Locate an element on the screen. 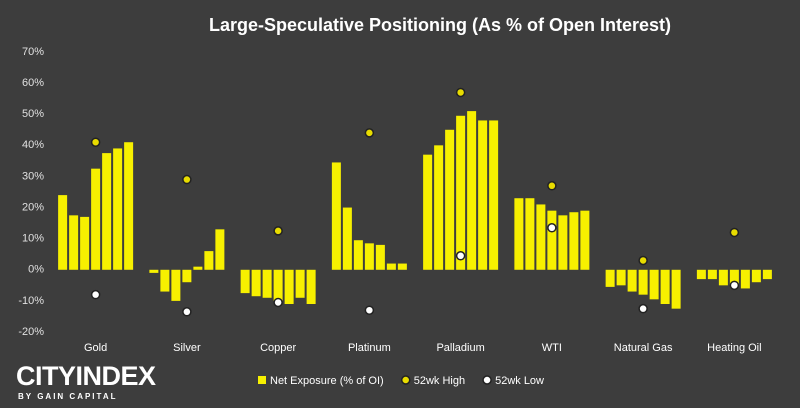  legend-label: 52wk High is located at coordinates (439, 381).